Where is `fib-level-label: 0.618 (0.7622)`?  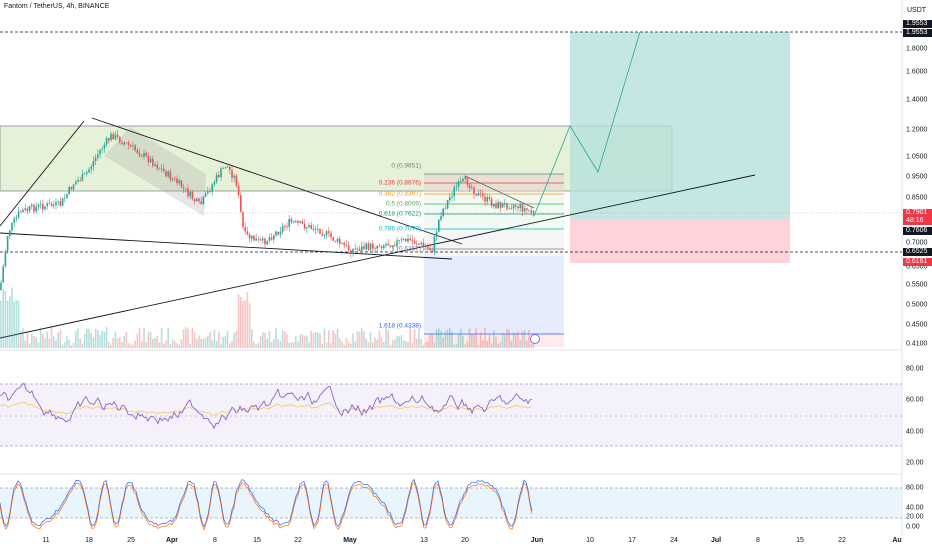 fib-level-label: 0.618 (0.7622) is located at coordinates (399, 214).